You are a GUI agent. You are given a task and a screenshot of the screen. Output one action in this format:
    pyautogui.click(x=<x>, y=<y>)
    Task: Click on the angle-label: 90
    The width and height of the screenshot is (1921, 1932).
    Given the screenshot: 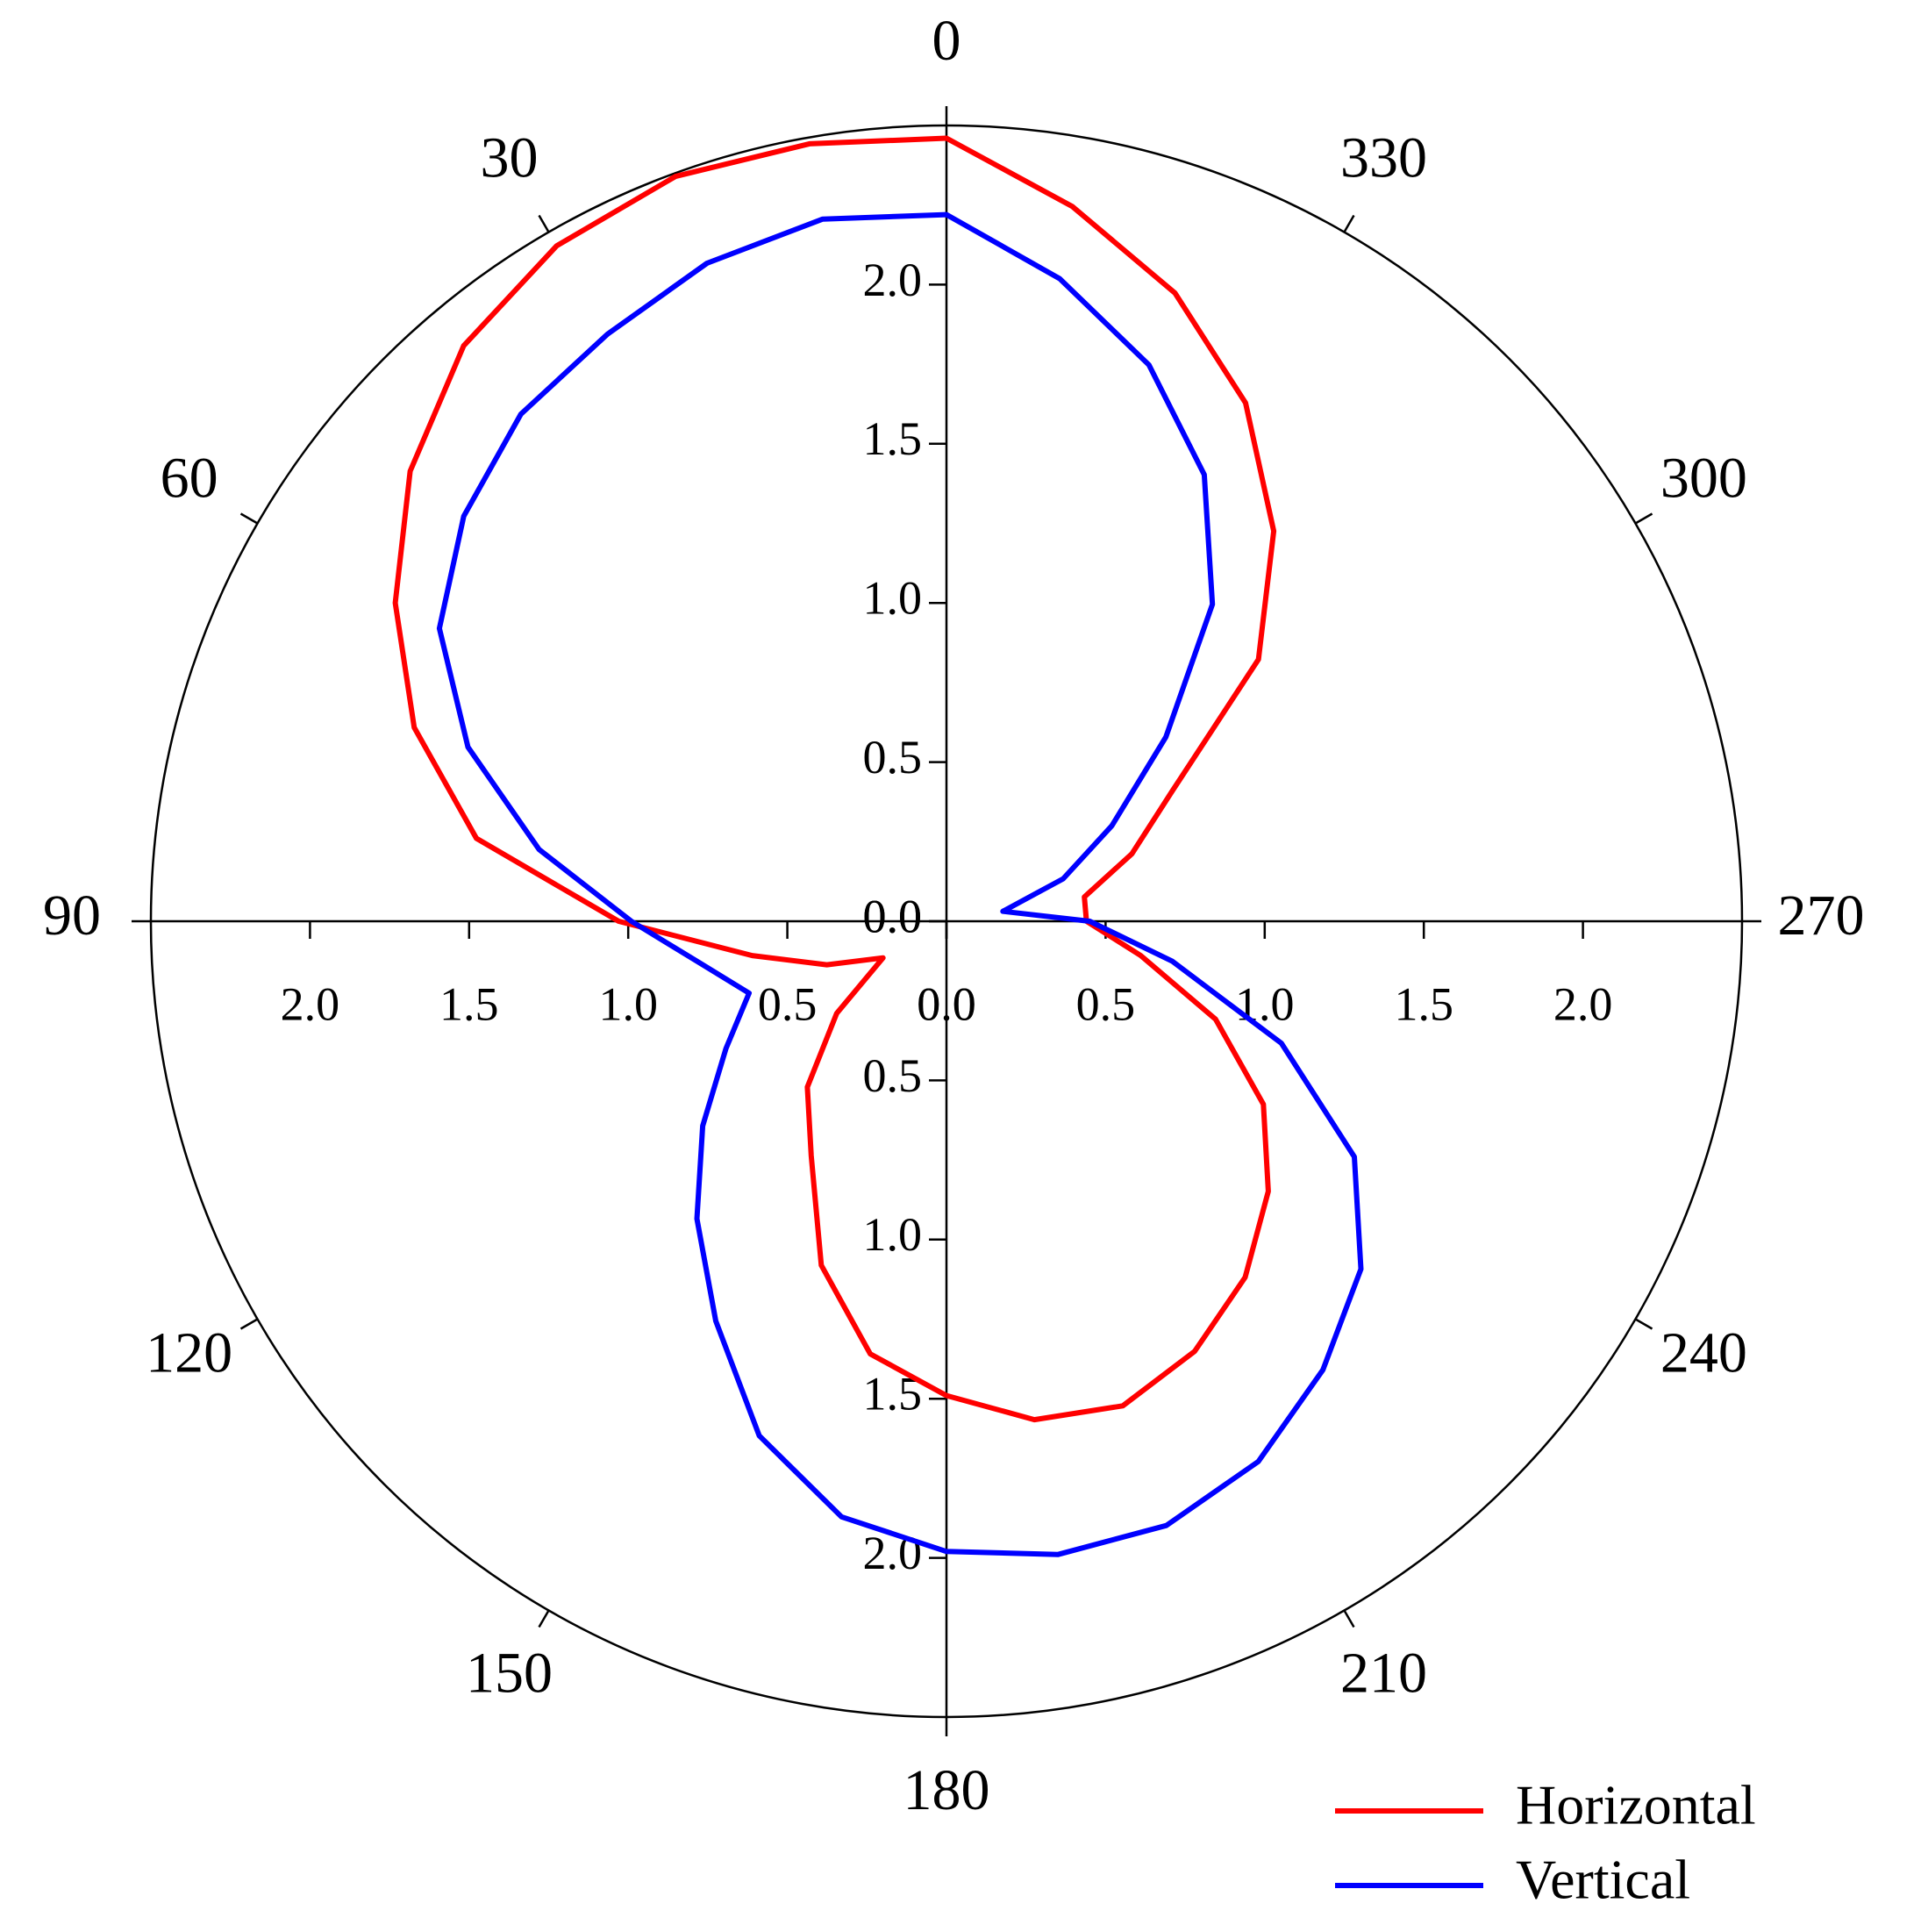 What is the action you would take?
    pyautogui.click(x=72, y=916)
    